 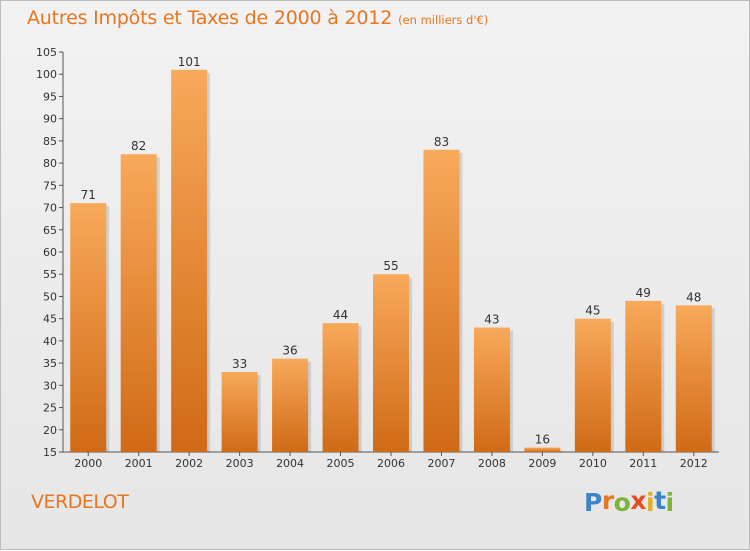 I want to click on x-tick-label-2005: 2005, so click(x=341, y=463).